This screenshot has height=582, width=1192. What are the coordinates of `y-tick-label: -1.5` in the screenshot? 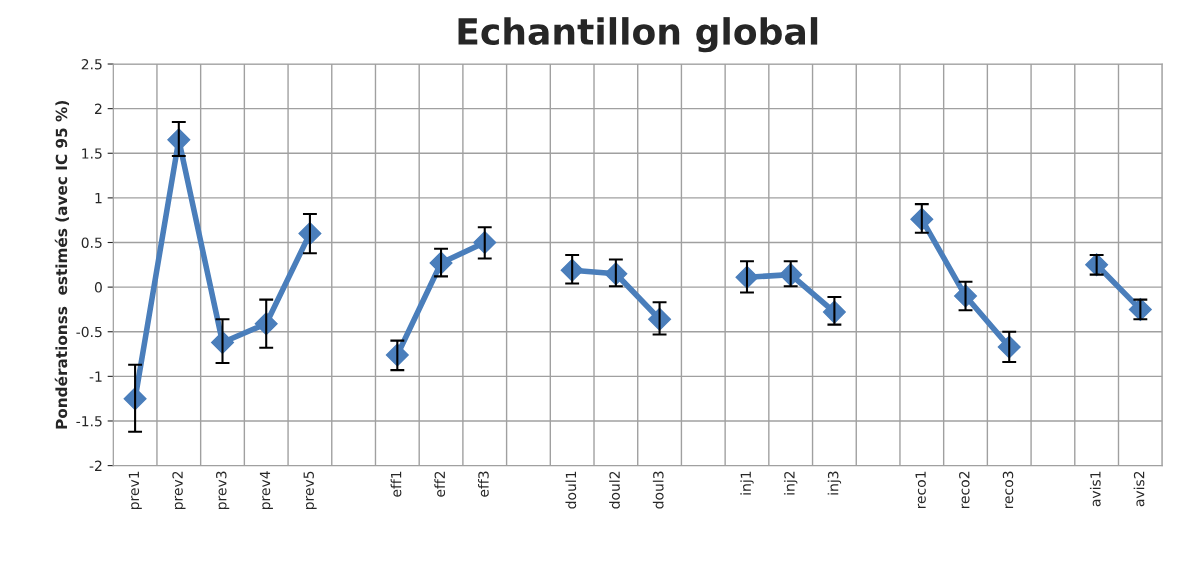 It's located at (89, 421).